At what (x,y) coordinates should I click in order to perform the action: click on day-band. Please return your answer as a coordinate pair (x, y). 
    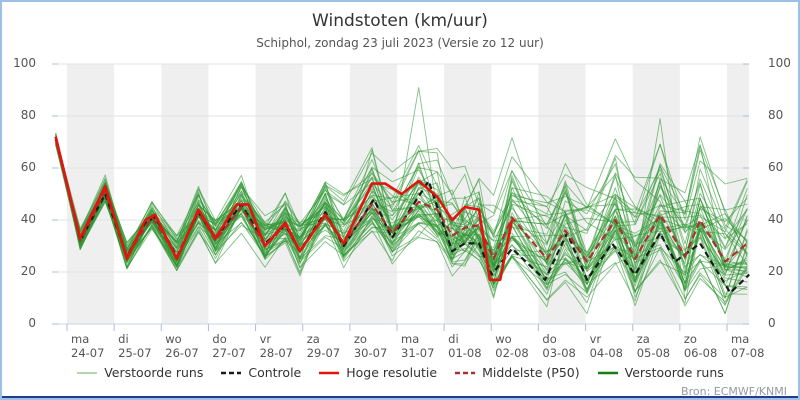
    Looking at the image, I should click on (279, 194).